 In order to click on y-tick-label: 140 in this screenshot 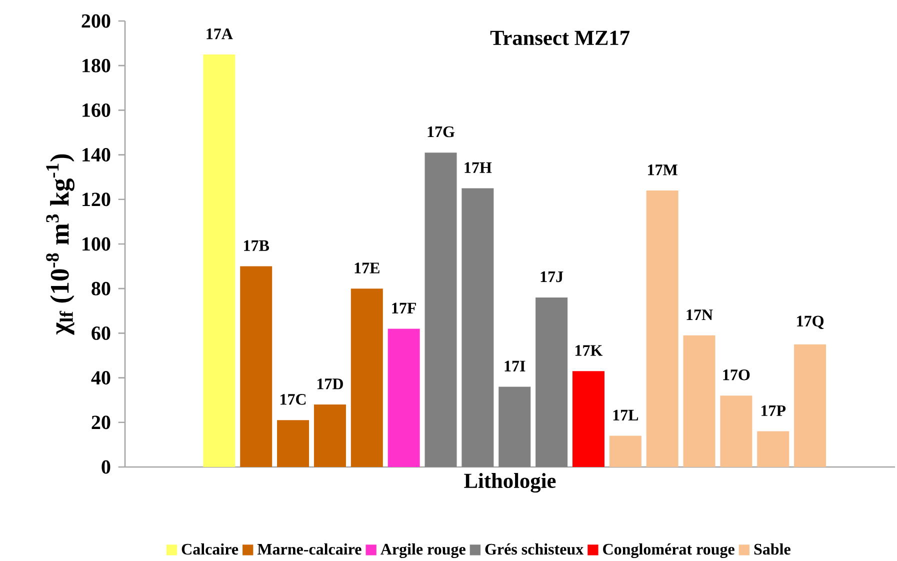, I will do `click(96, 155)`.